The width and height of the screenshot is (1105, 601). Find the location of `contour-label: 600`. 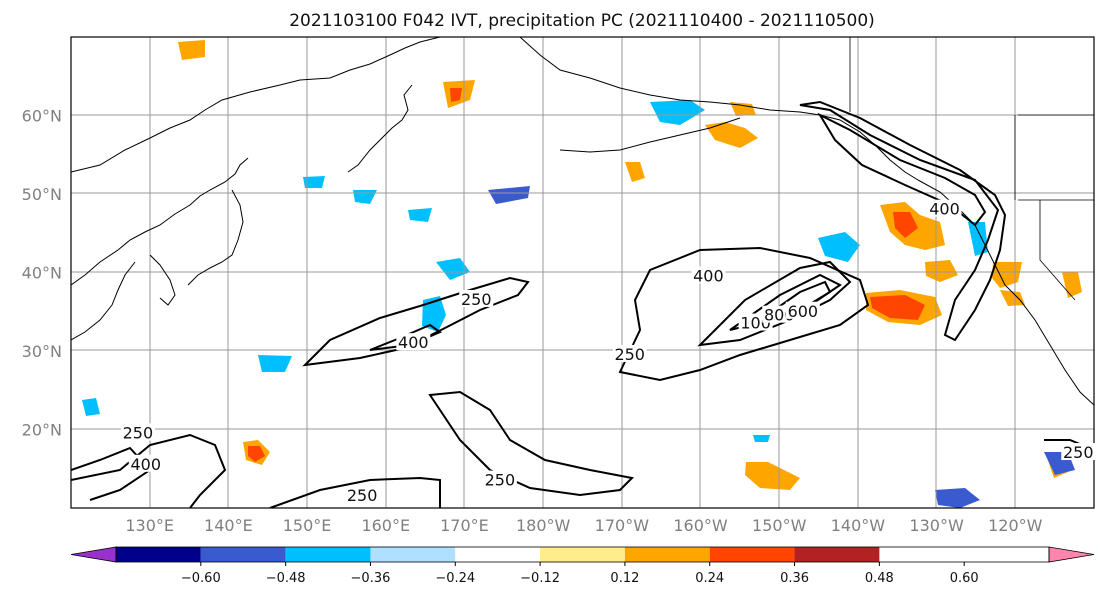

contour-label: 600 is located at coordinates (803, 311).